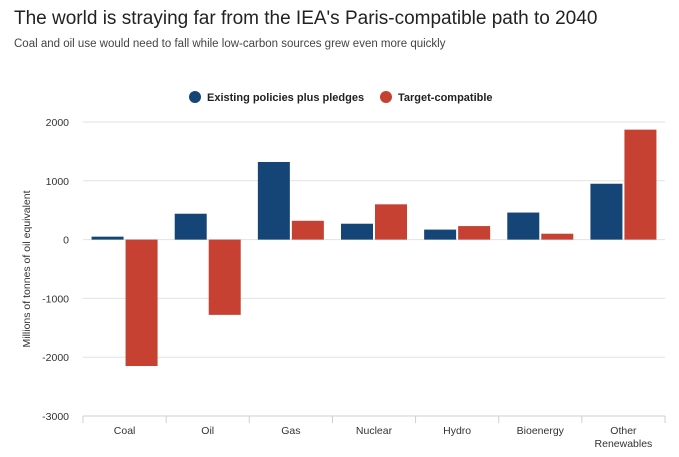  Describe the element at coordinates (55, 358) in the screenshot. I see `y-tick-label: -2000` at that location.